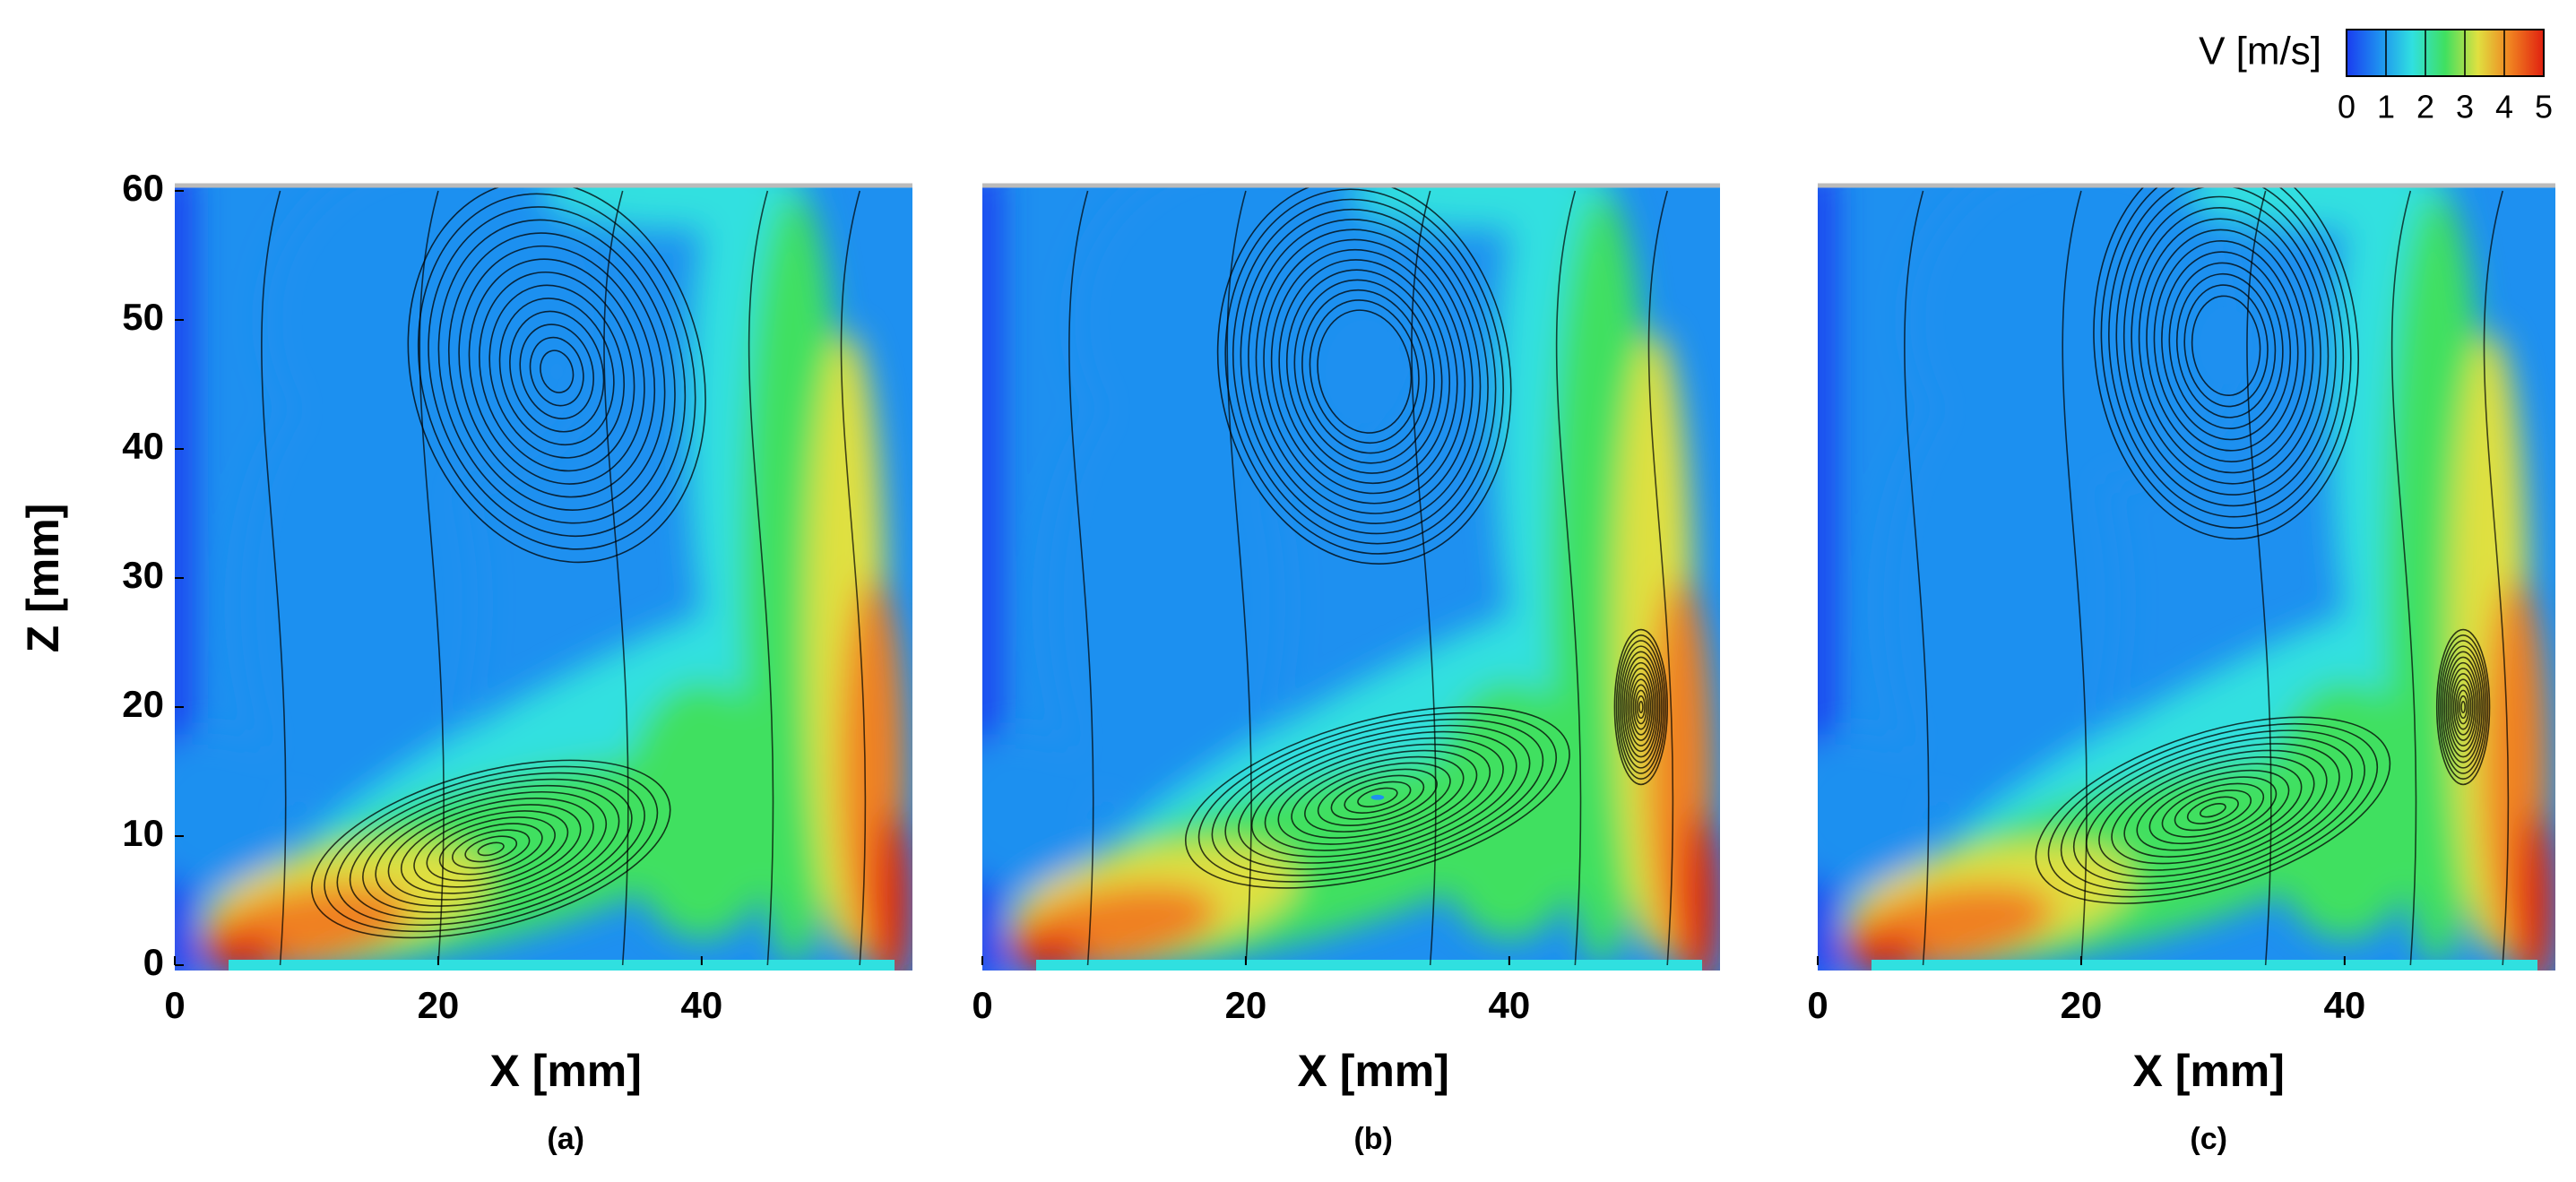  What do you see at coordinates (153, 962) in the screenshot?
I see `y-tick-label: 0` at bounding box center [153, 962].